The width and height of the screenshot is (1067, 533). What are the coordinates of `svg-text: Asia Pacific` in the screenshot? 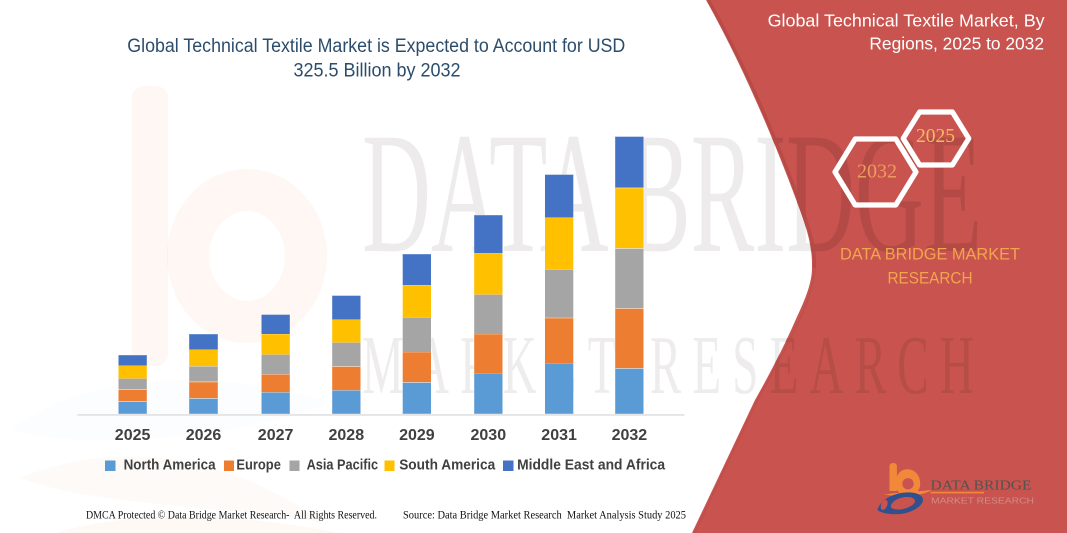 It's located at (343, 466).